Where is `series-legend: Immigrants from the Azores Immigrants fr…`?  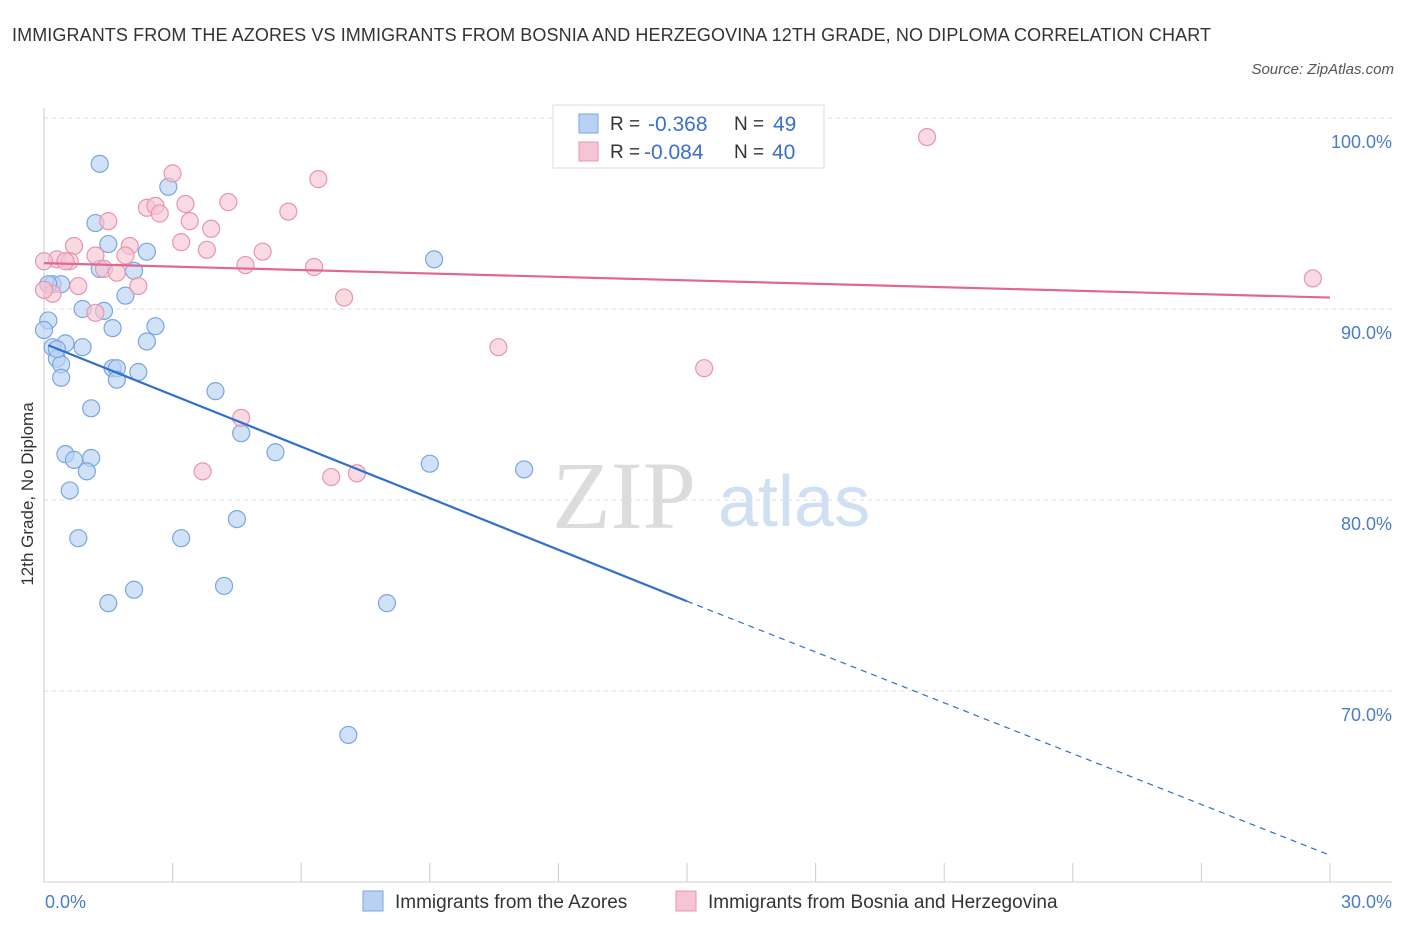
series-legend: Immigrants from the Azores Immigrants fr… is located at coordinates (710, 901).